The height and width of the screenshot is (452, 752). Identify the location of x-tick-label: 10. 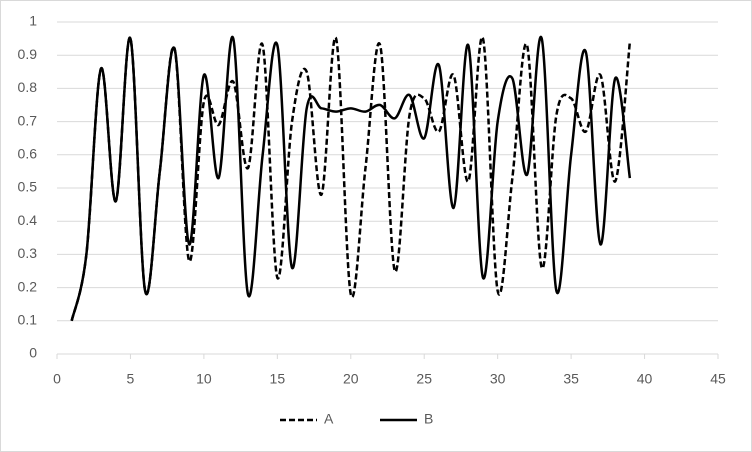
(204, 379).